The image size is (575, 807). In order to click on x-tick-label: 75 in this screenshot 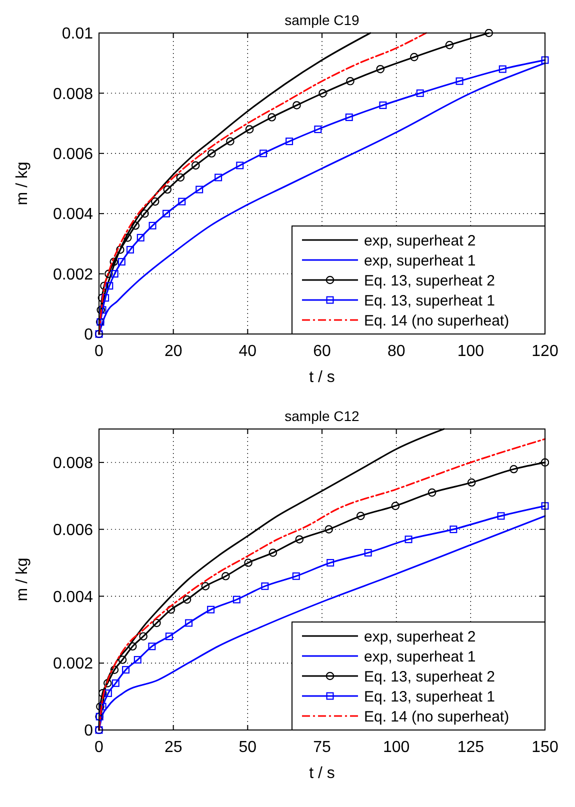, I will do `click(322, 747)`.